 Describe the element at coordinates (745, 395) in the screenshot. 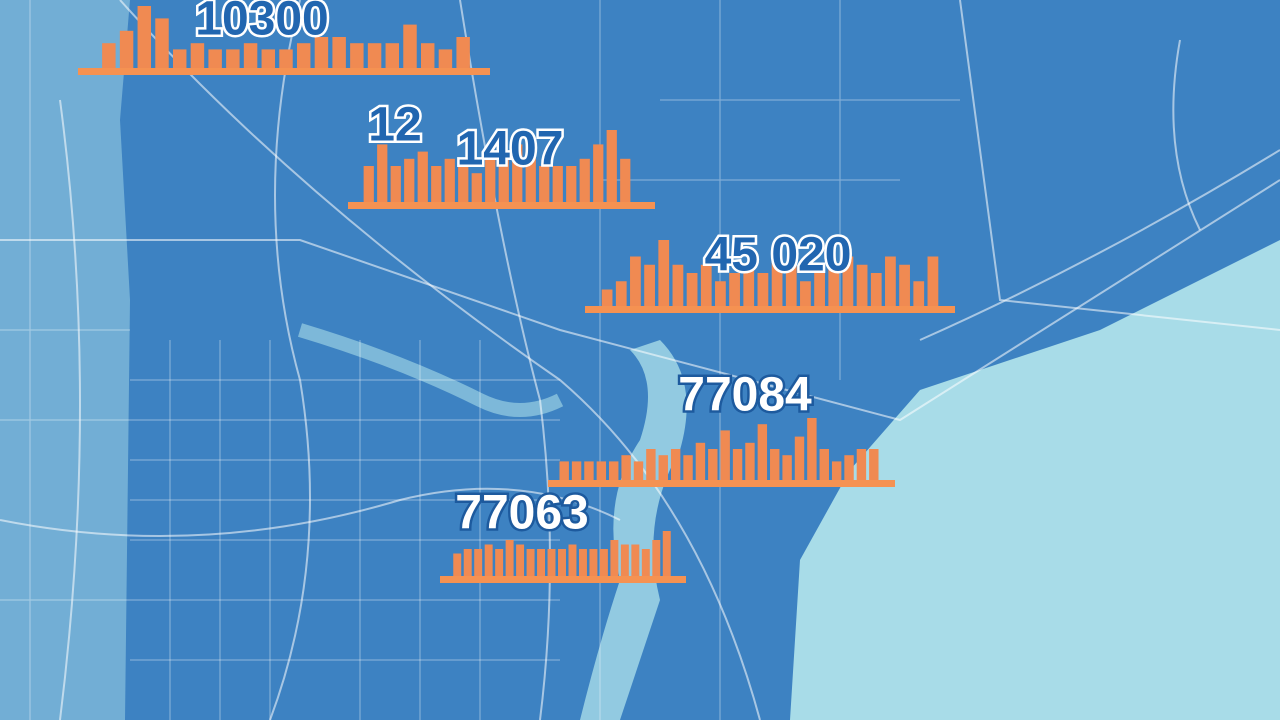

I see `overlay-label: 77084` at that location.